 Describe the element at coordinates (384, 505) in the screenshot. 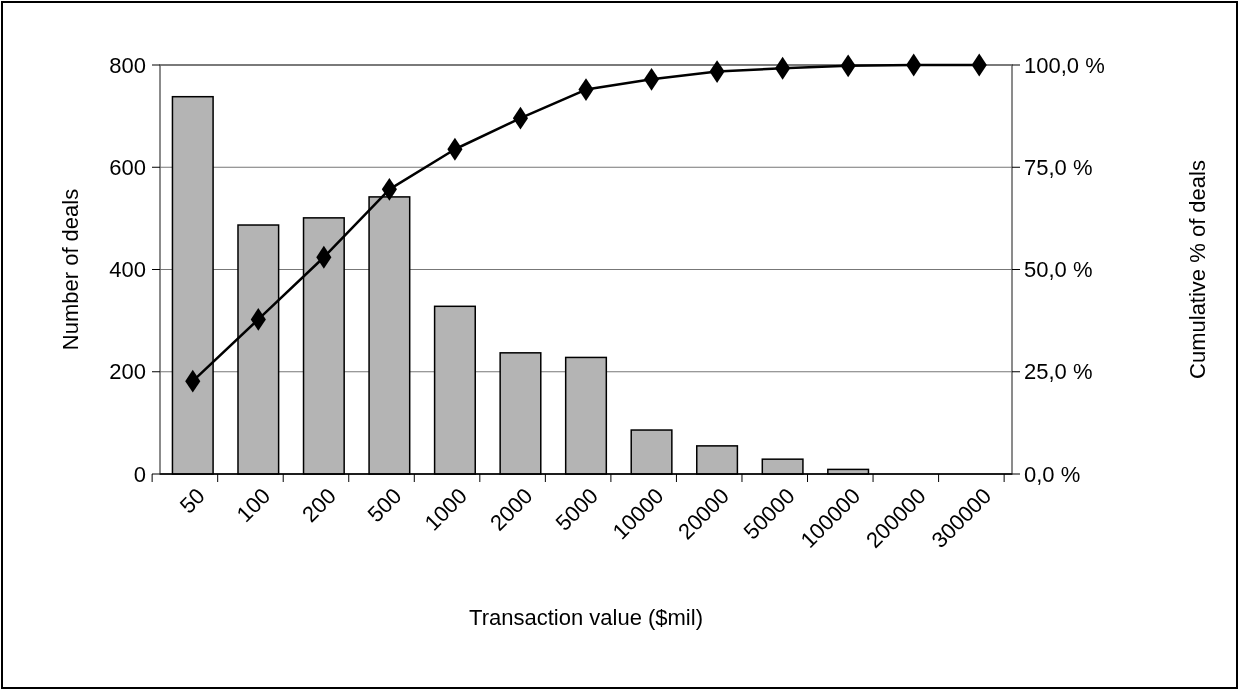

I see `x-tick-label: 500` at that location.